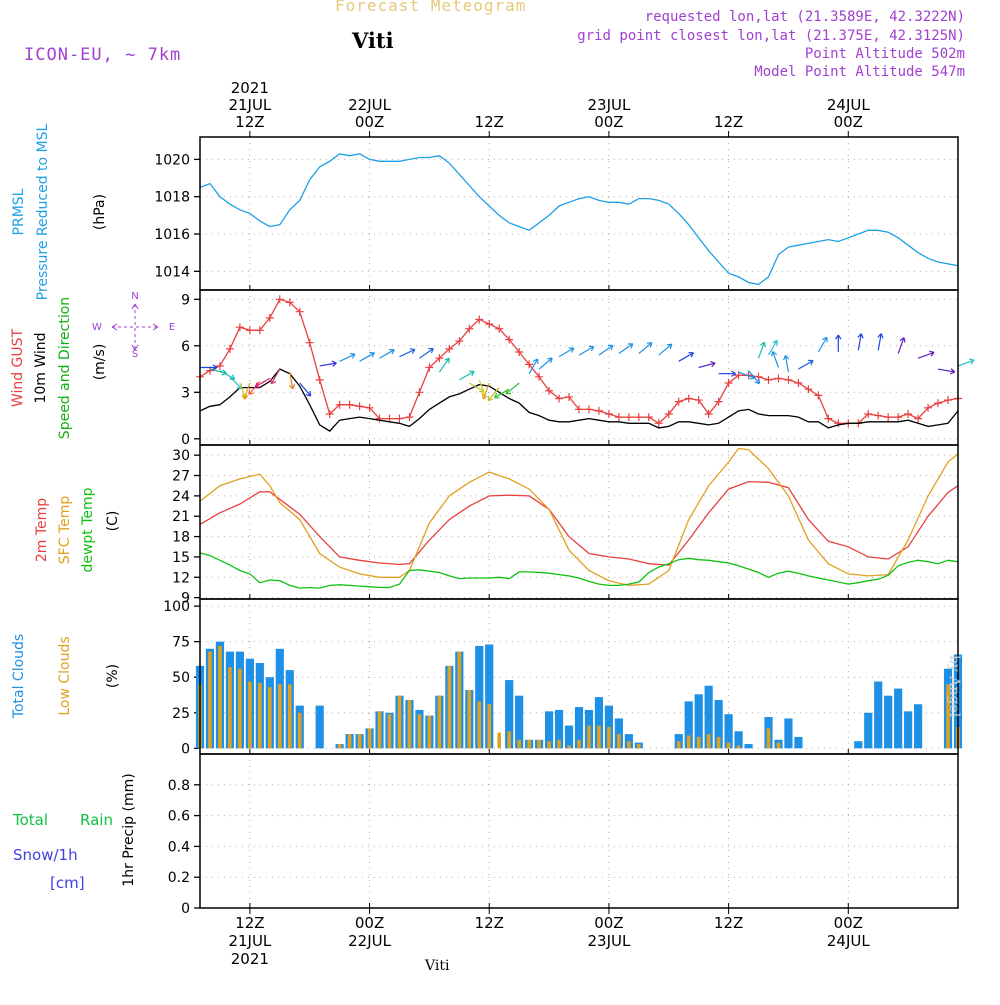  Describe the element at coordinates (100, 212) in the screenshot. I see `pressure-unit: (hPa)` at that location.